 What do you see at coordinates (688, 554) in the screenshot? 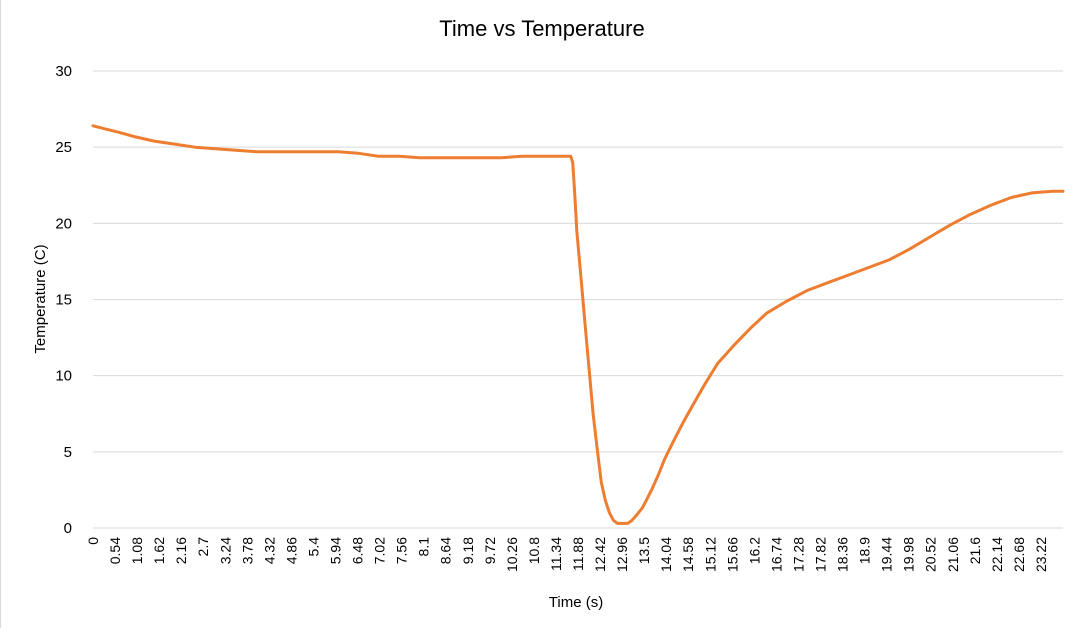
I see `x-tick-label: 14.58` at bounding box center [688, 554].